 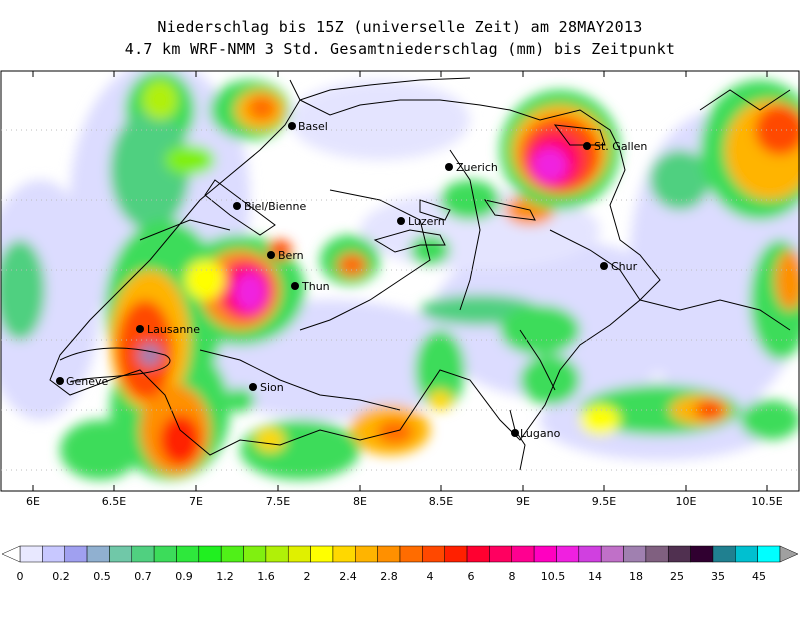 What do you see at coordinates (636, 576) in the screenshot?
I see `legend-label: 18` at bounding box center [636, 576].